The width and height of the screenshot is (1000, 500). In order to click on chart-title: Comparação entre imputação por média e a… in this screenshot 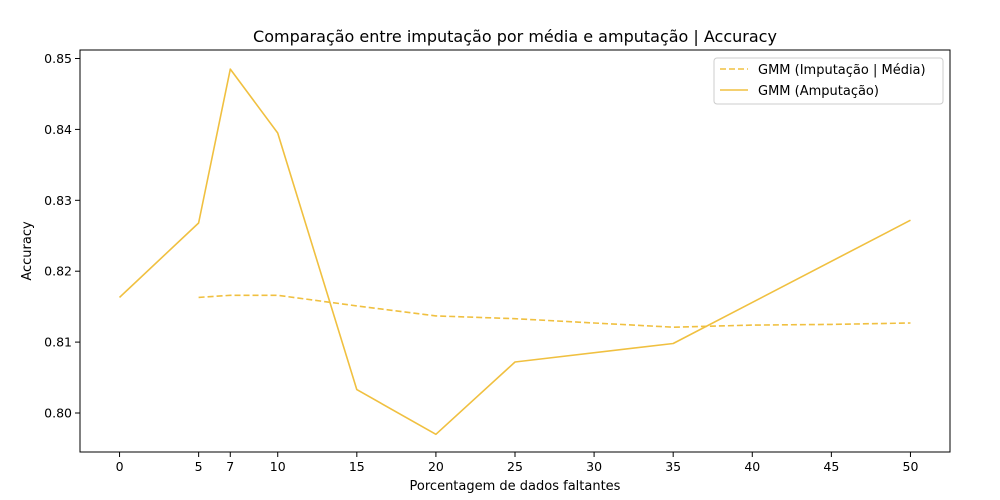, I will do `click(515, 36)`.